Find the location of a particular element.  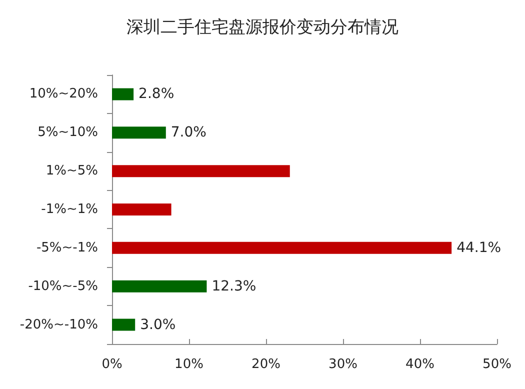

x-tick-label: 50% is located at coordinates (497, 364).